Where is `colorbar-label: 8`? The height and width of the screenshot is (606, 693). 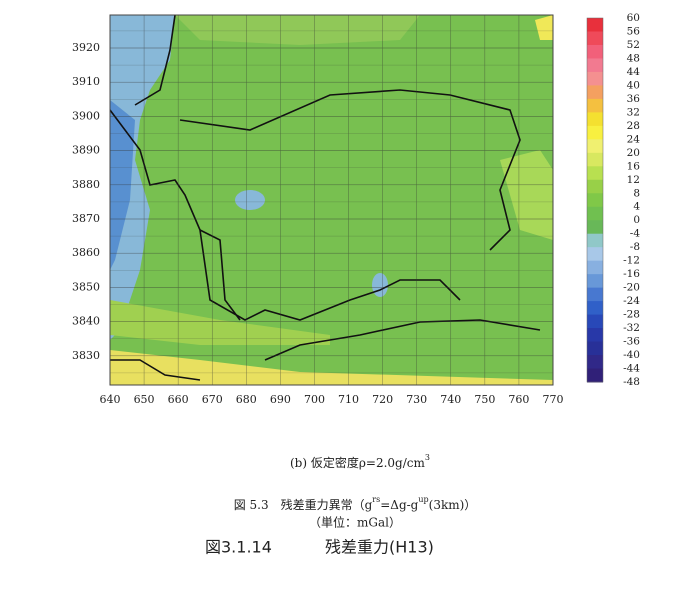
colorbar-label: 8 is located at coordinates (636, 193).